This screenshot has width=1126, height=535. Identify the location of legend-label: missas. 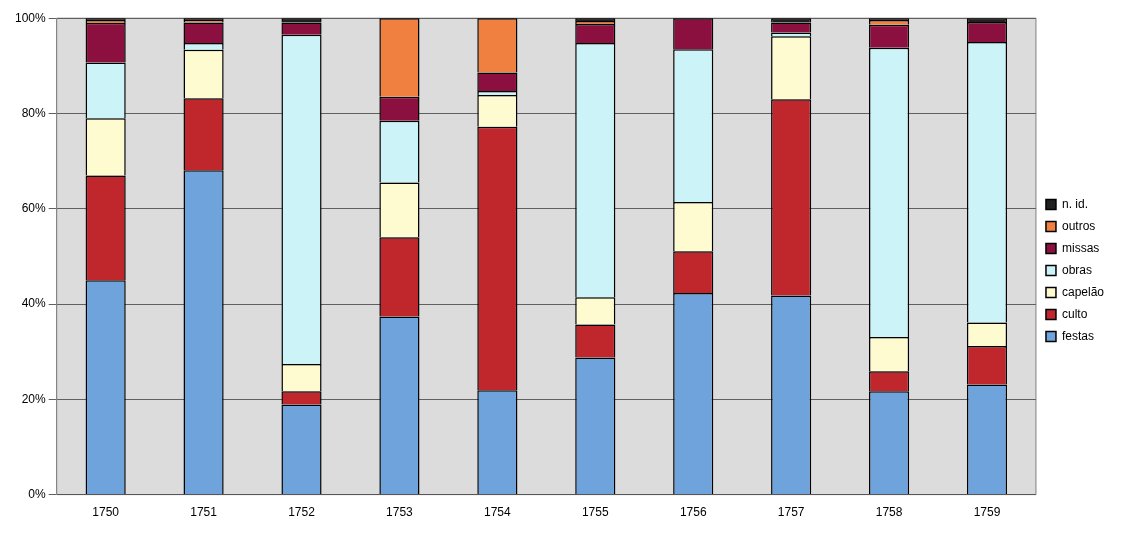
(1080, 247).